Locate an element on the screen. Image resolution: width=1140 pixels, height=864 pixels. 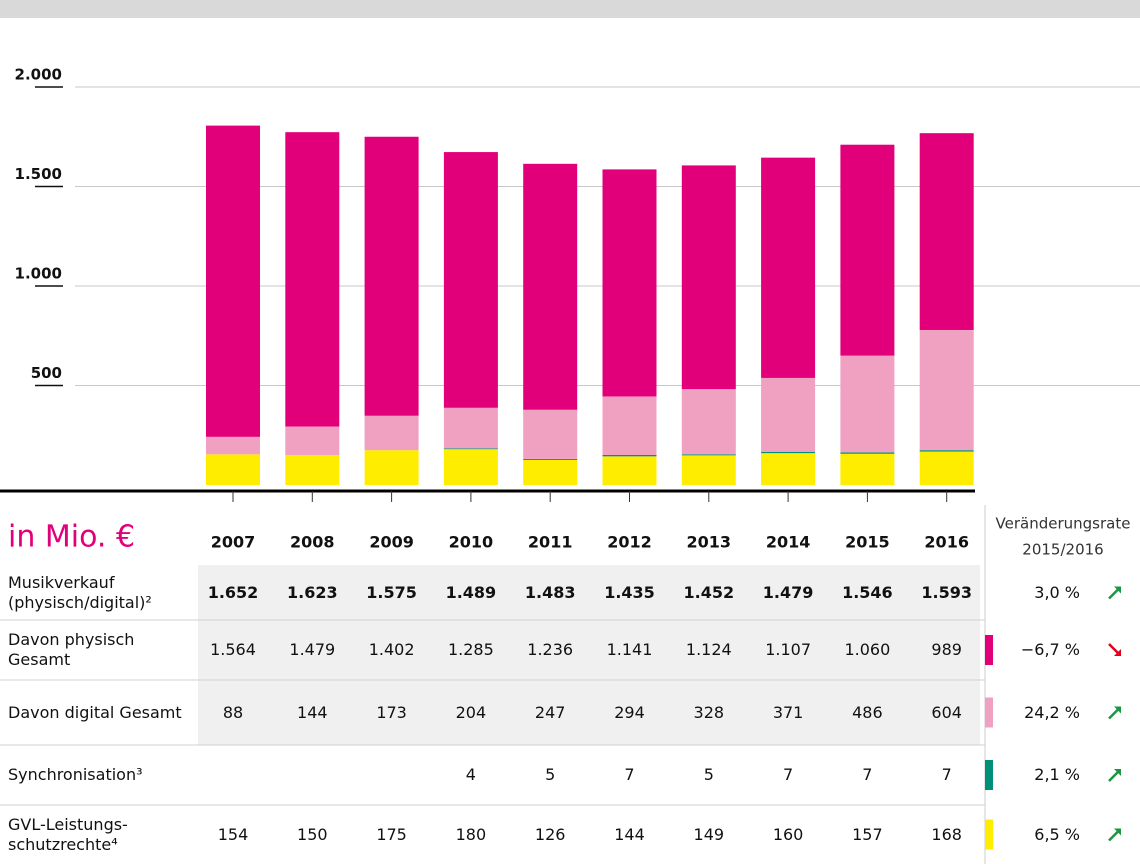
row-label: Synchronisation³ is located at coordinates (75, 774).